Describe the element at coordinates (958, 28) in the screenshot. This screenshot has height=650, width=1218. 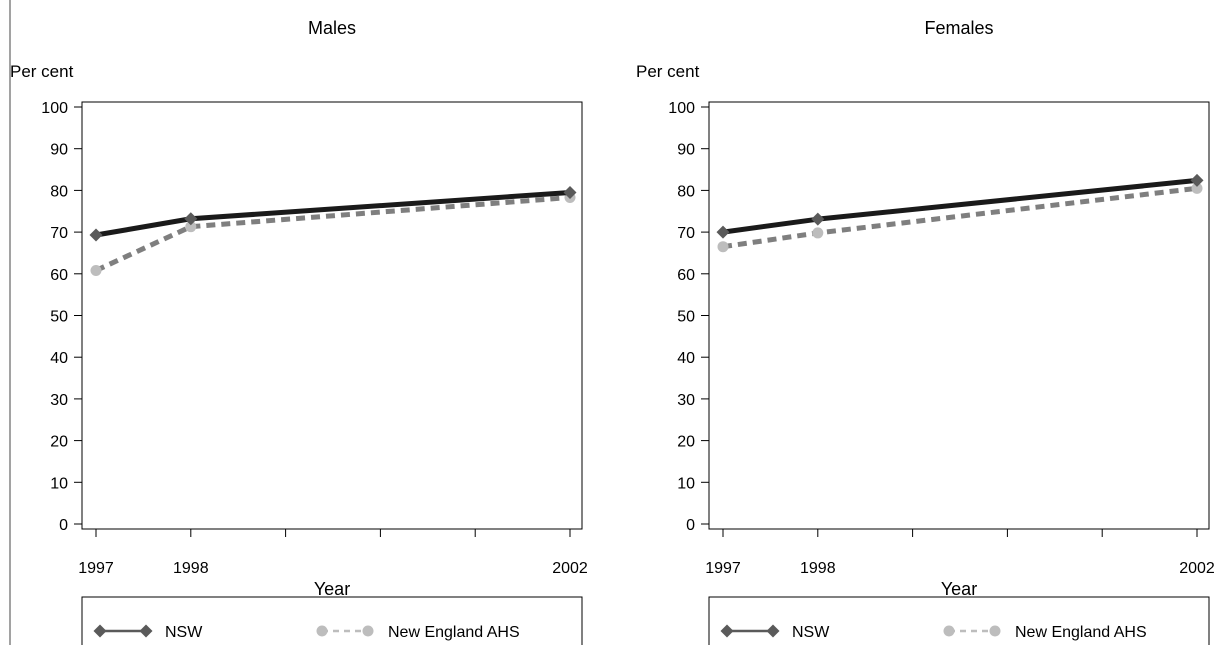
I see `chart-title: Females` at that location.